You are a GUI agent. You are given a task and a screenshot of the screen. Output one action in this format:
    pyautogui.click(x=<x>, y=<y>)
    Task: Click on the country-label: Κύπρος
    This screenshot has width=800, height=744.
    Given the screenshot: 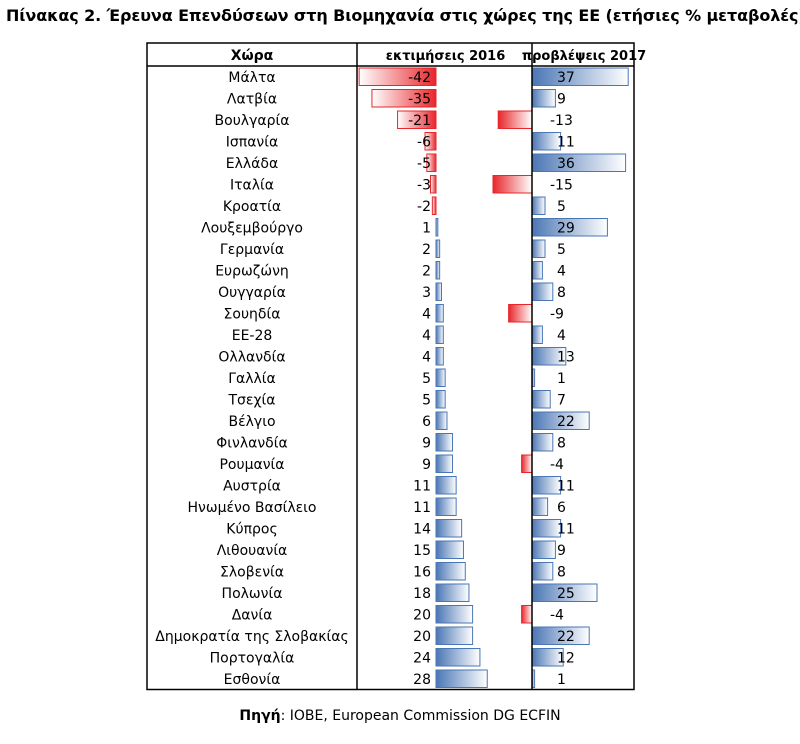 What is the action you would take?
    pyautogui.click(x=251, y=529)
    